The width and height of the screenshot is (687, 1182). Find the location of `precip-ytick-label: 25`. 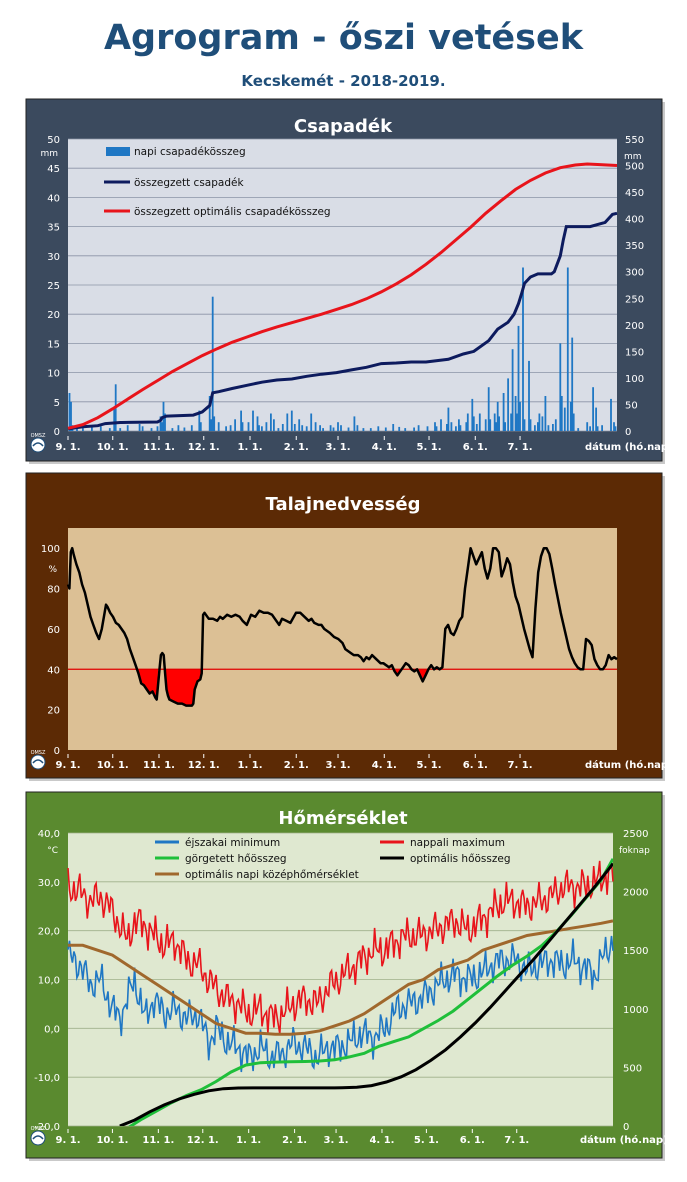

precip-ytick-label: 25 is located at coordinates (53, 286).